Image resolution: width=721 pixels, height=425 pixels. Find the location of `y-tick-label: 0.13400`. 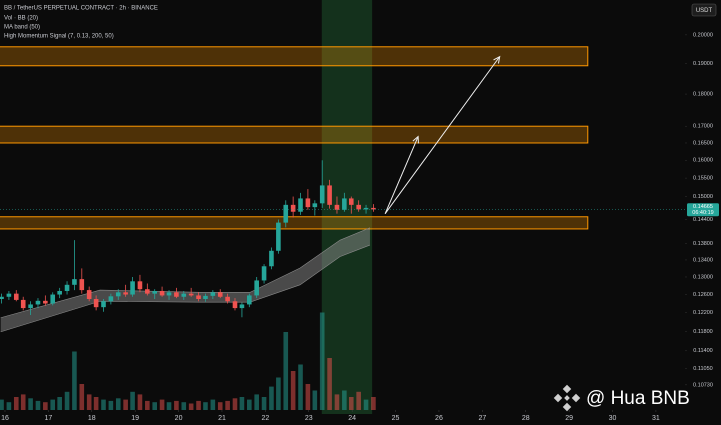

y-tick-label: 0.13400 is located at coordinates (703, 260).